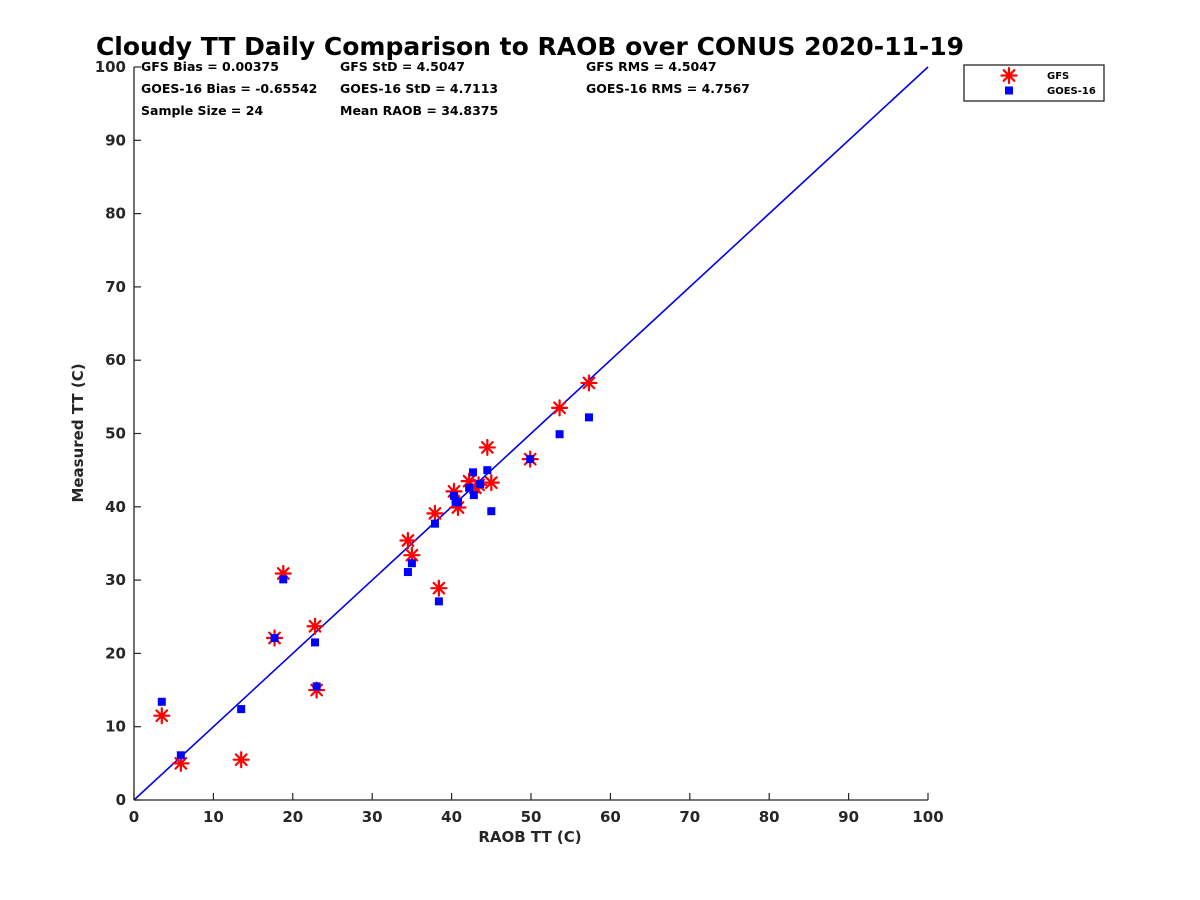 Image resolution: width=1200 pixels, height=900 pixels. I want to click on legend-marker-gfs, so click(1009, 75).